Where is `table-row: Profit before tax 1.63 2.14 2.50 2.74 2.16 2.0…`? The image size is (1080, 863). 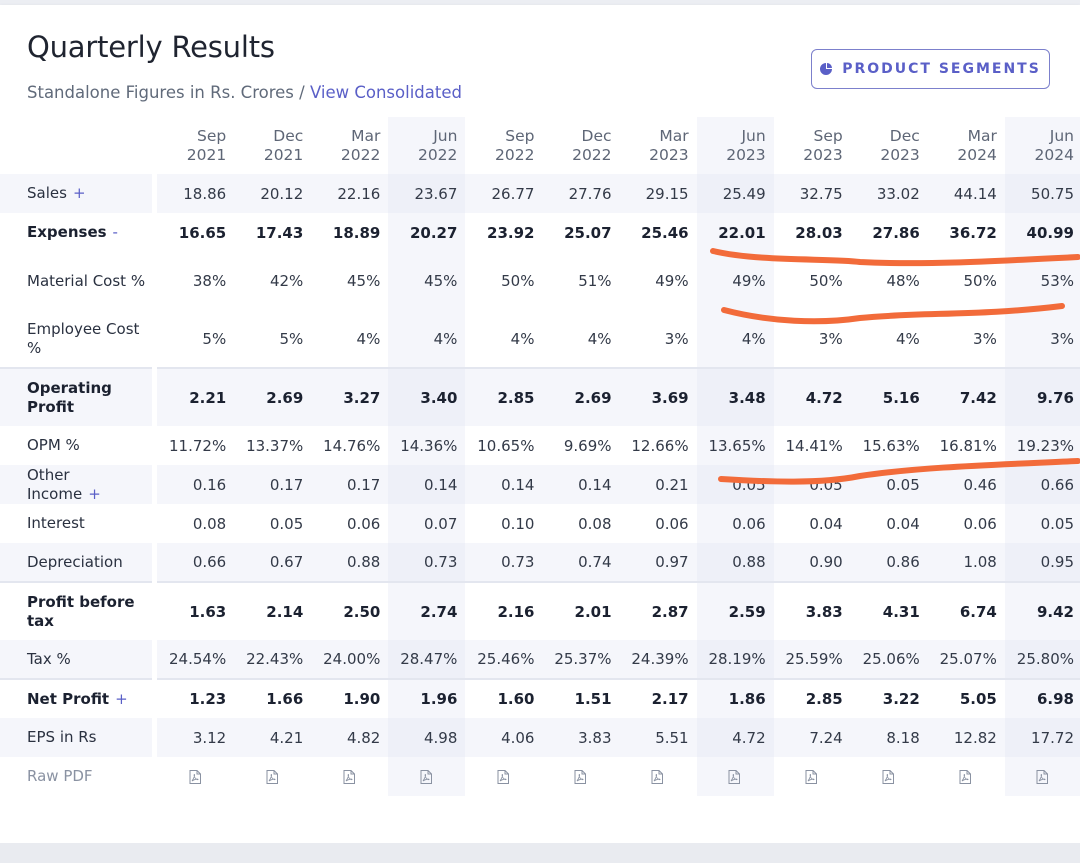
table-row: Profit before tax 1.63 2.14 2.50 2.74 2.16 2.0… is located at coordinates (540, 610).